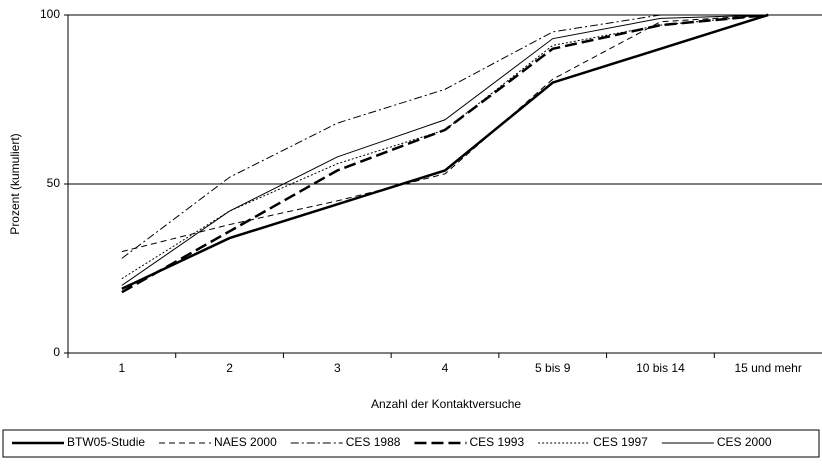 The width and height of the screenshot is (822, 464). What do you see at coordinates (245, 442) in the screenshot?
I see `legend-label: NAES 2000` at bounding box center [245, 442].